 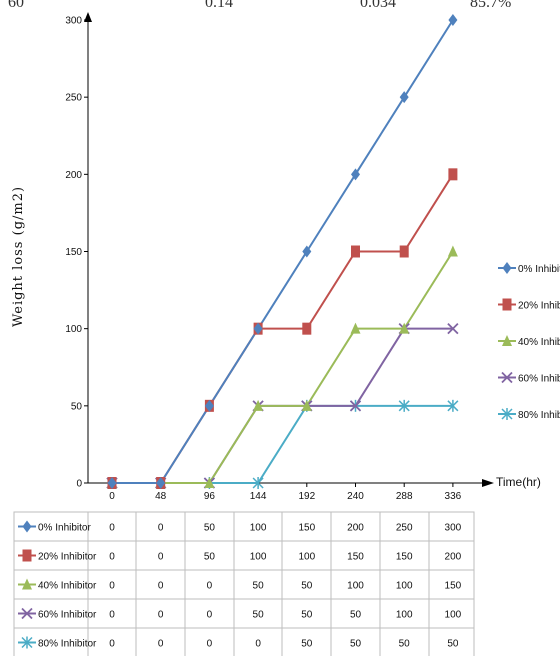 I want to click on data-table-row: 20% Inhibitor 0 0 50 100 100 150 150 200, so click(x=240, y=556).